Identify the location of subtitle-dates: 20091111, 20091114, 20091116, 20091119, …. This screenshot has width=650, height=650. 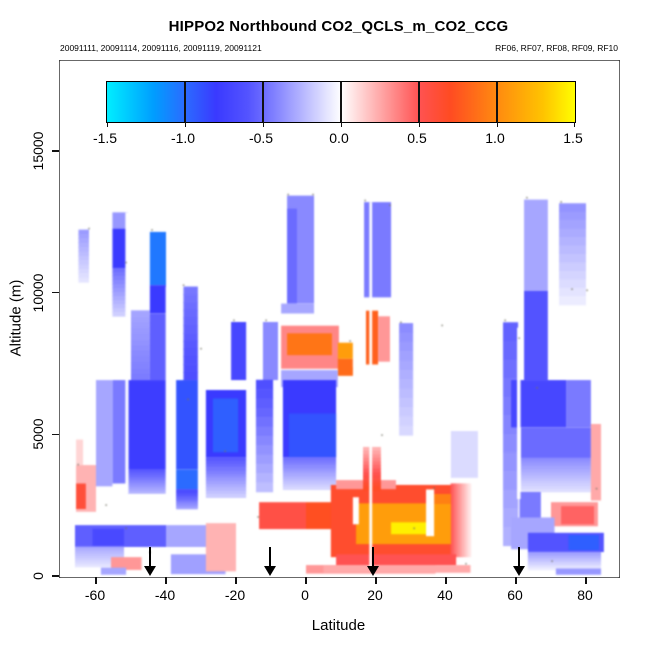
(161, 48).